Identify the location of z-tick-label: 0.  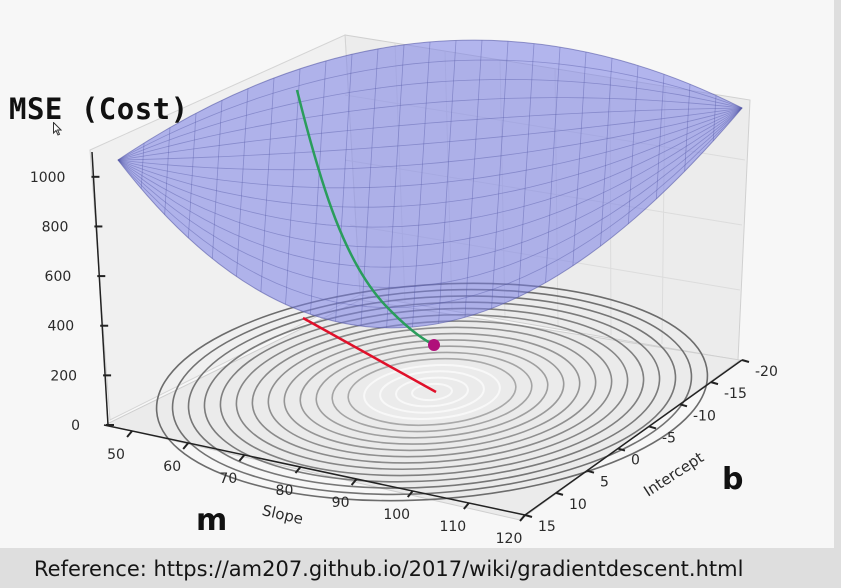
(75, 426).